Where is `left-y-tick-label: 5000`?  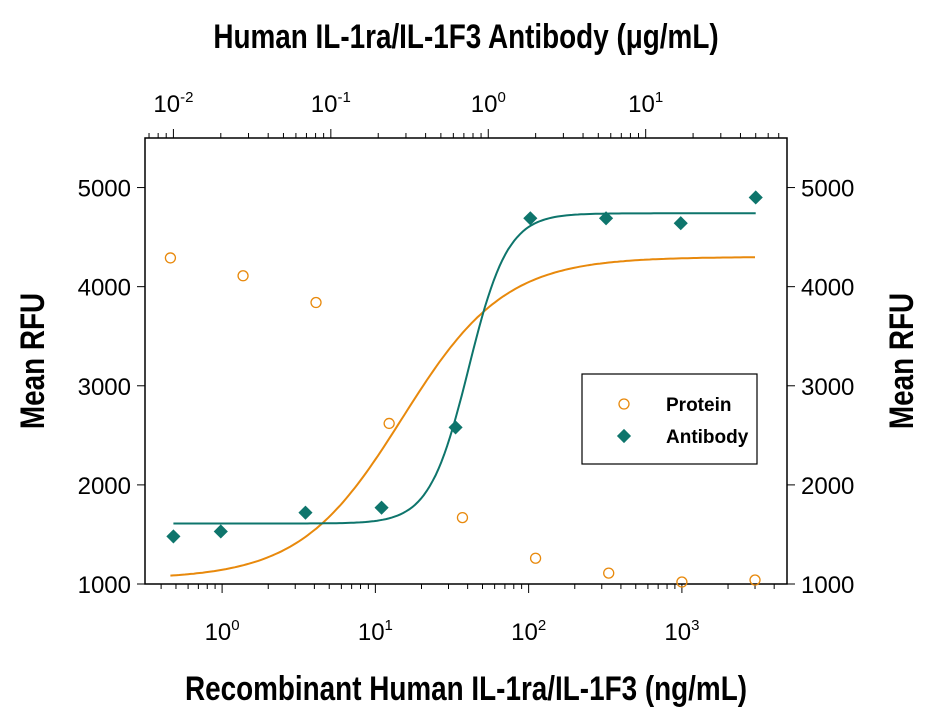 left-y-tick-label: 5000 is located at coordinates (104, 189).